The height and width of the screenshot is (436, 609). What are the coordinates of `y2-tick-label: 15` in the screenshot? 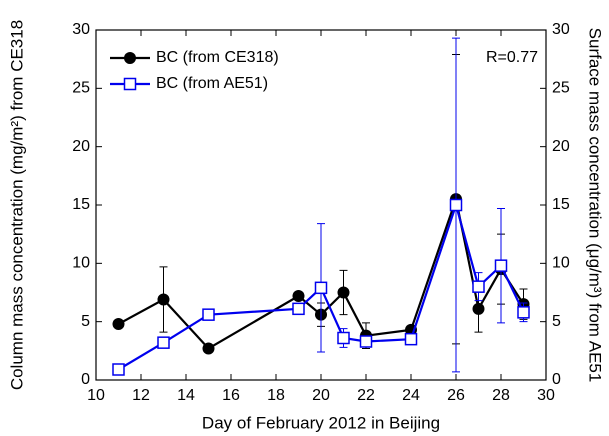 It's located at (561, 204).